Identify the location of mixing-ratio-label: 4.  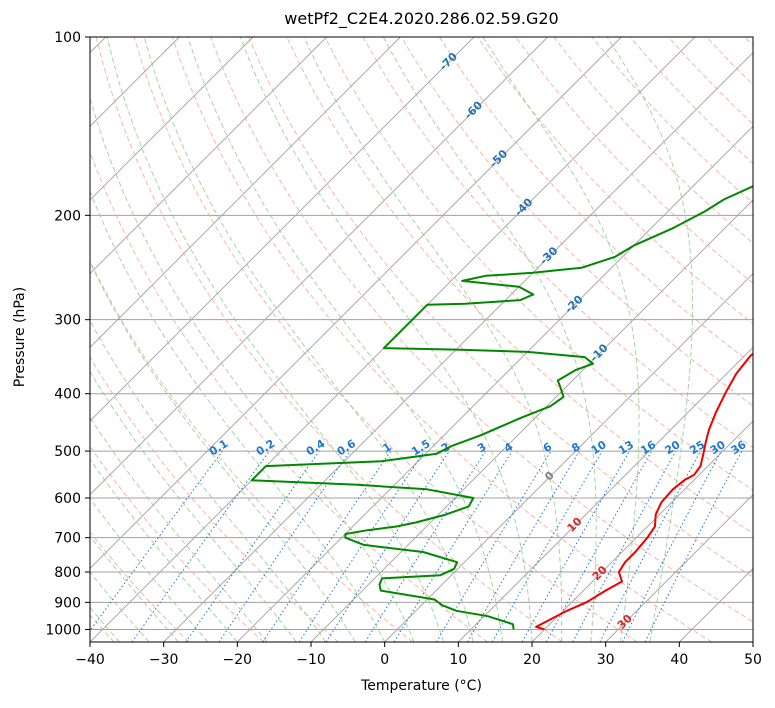
(509, 447).